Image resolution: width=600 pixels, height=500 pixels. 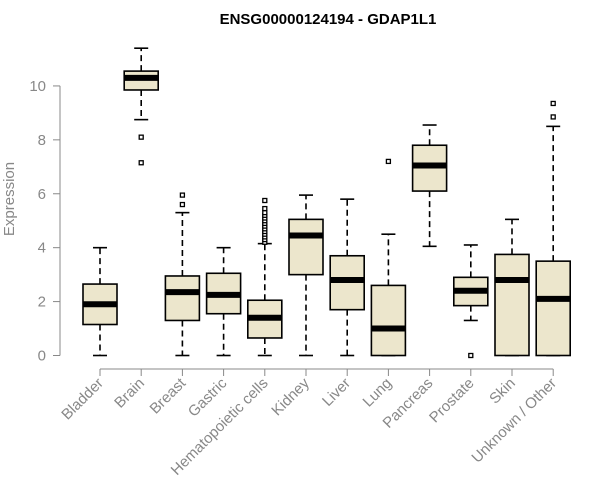 What do you see at coordinates (265, 277) in the screenshot?
I see `box-hematopoietic-cells` at bounding box center [265, 277].